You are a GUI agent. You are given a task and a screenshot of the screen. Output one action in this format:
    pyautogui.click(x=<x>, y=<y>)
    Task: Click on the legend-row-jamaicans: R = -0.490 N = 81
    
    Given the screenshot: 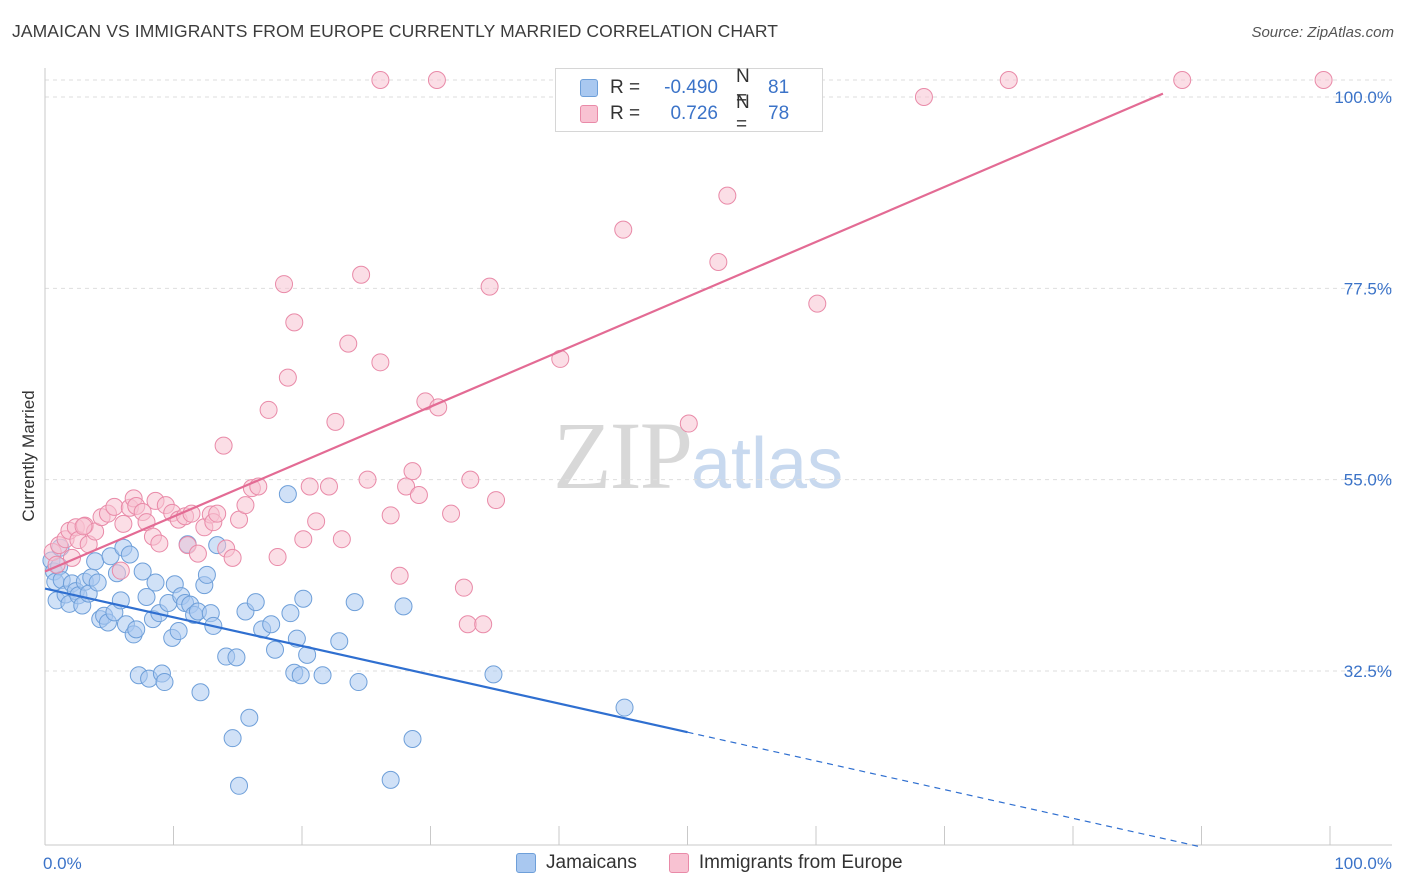 What is the action you would take?
    pyautogui.click(x=685, y=87)
    